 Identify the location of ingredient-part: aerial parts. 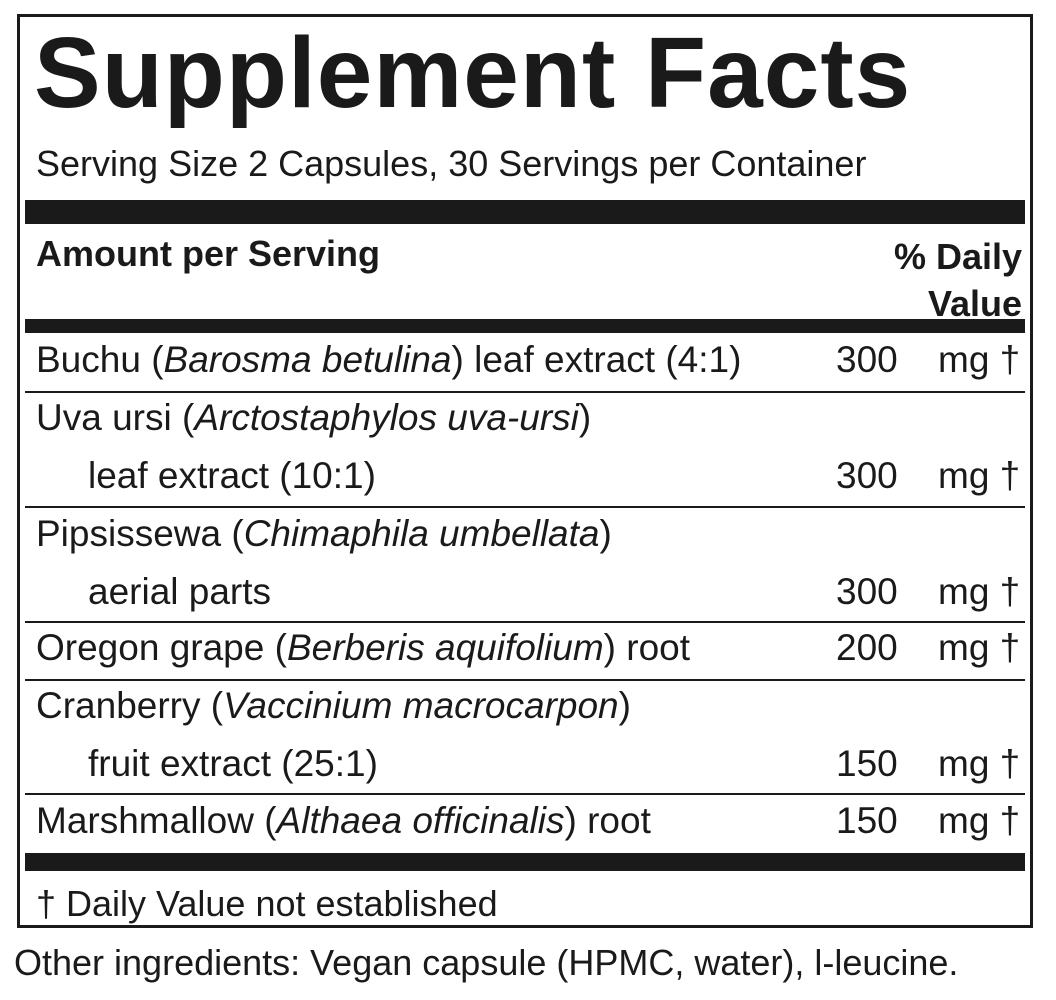
(180, 591).